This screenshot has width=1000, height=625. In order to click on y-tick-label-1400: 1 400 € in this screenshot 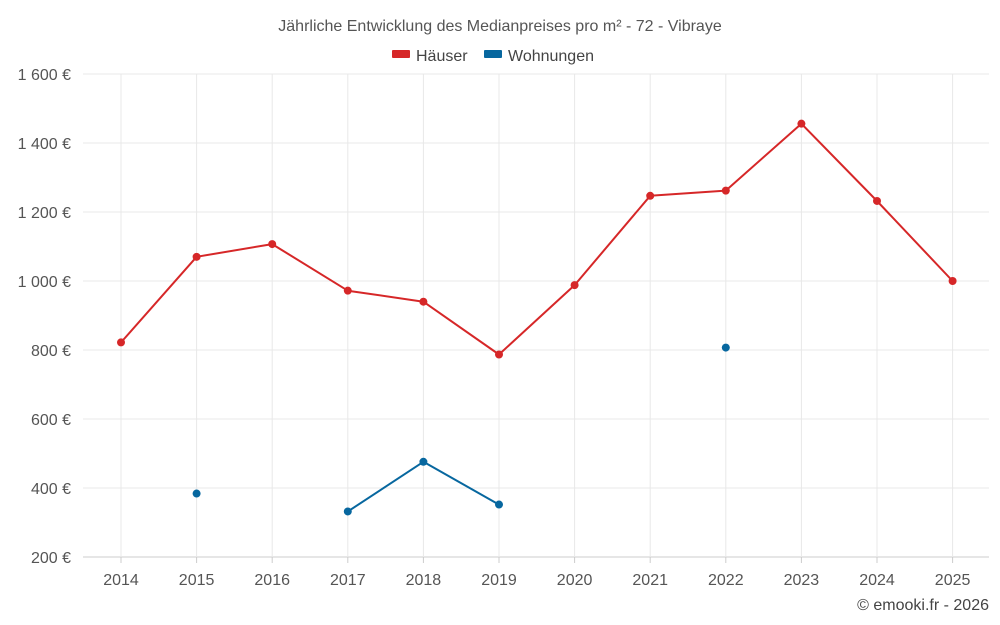, I will do `click(44, 144)`.